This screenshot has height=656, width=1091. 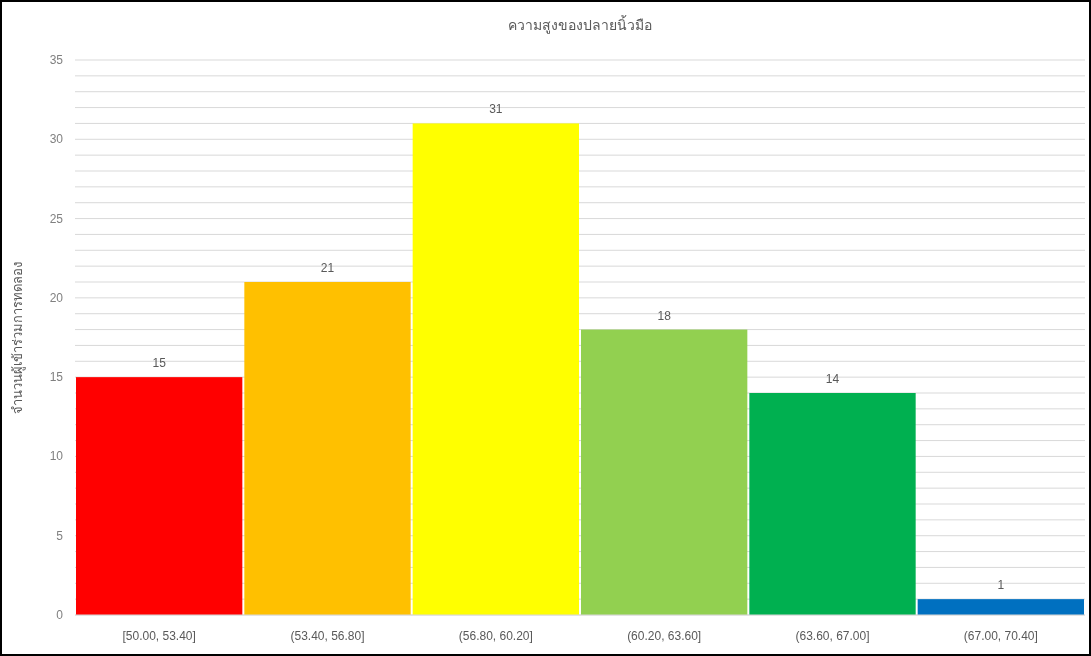 I want to click on y-tick-label: 15, so click(x=56, y=377).